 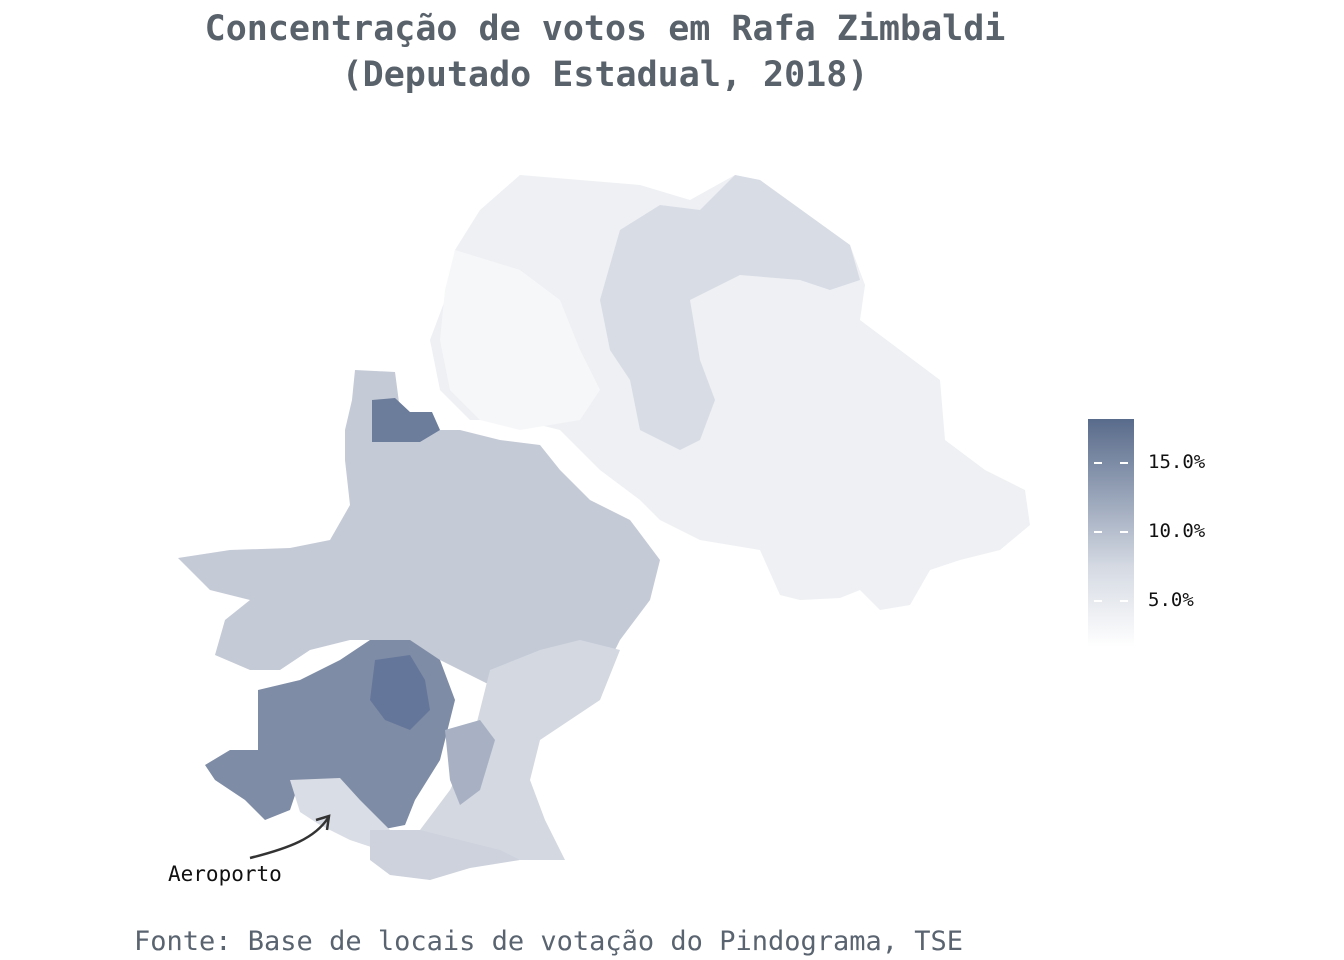 What do you see at coordinates (1177, 531) in the screenshot?
I see `legend-label-10: 10.0%` at bounding box center [1177, 531].